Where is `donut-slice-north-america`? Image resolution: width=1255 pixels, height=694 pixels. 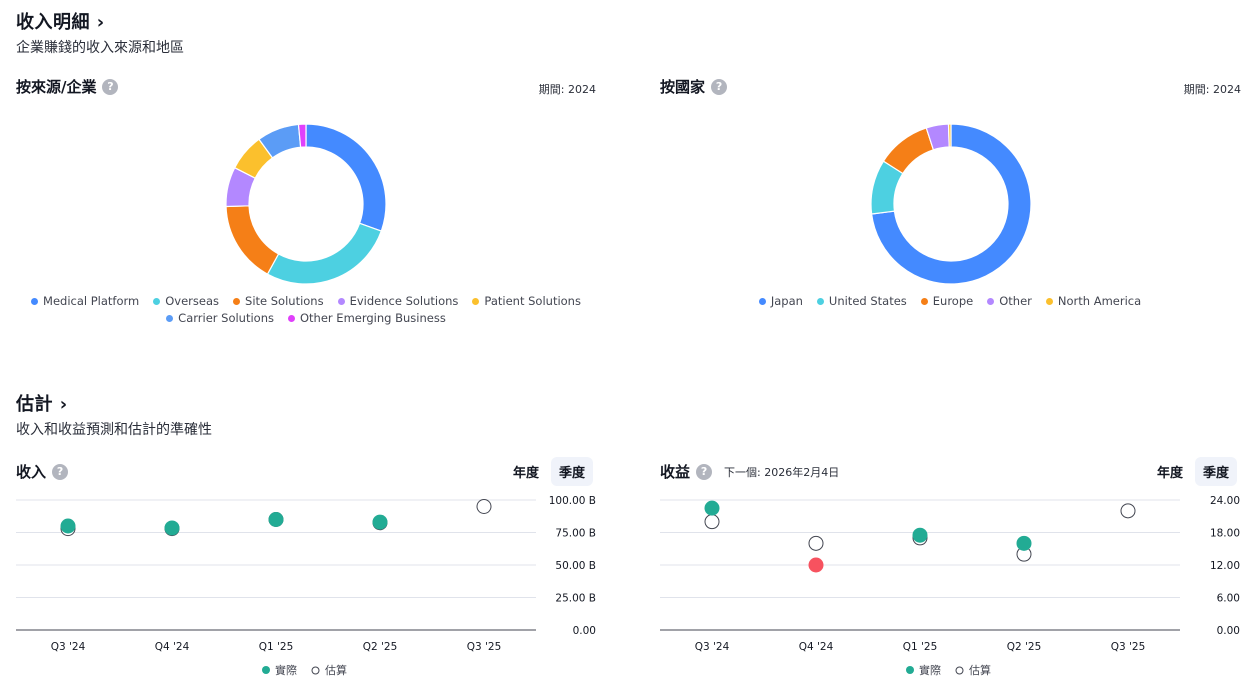
donut-slice-north-america is located at coordinates (949, 135).